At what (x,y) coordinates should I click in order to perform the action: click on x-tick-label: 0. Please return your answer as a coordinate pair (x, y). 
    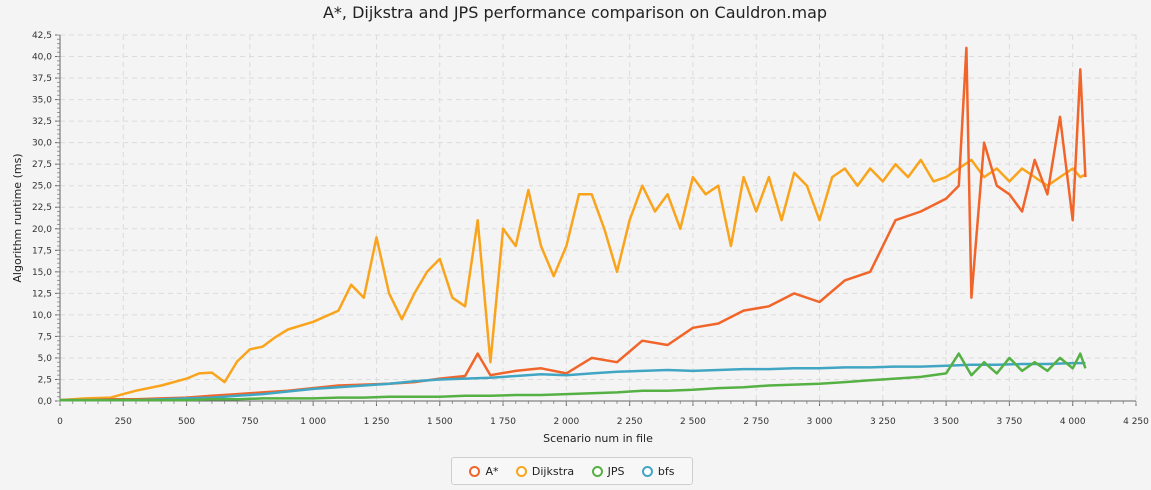
    Looking at the image, I should click on (60, 422).